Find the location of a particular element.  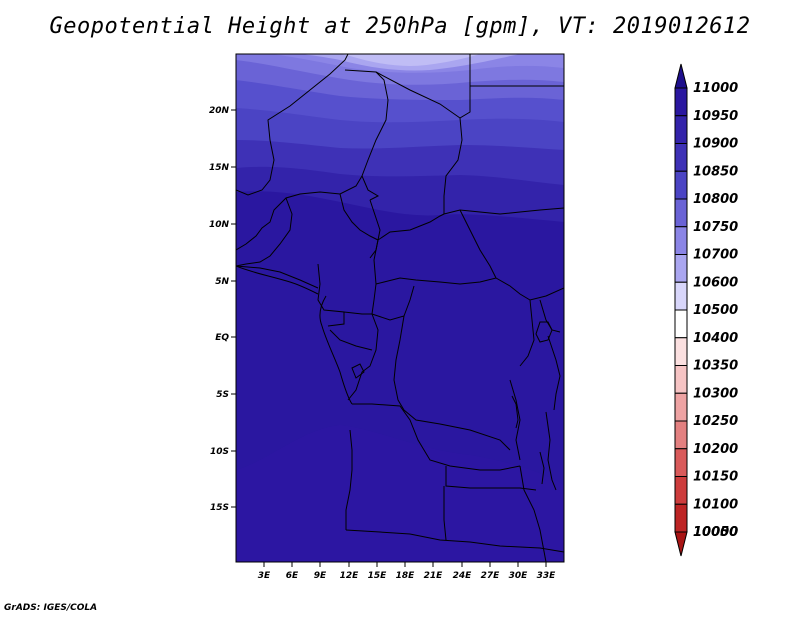

lat-tick-label: 10S is located at coordinates (219, 452).